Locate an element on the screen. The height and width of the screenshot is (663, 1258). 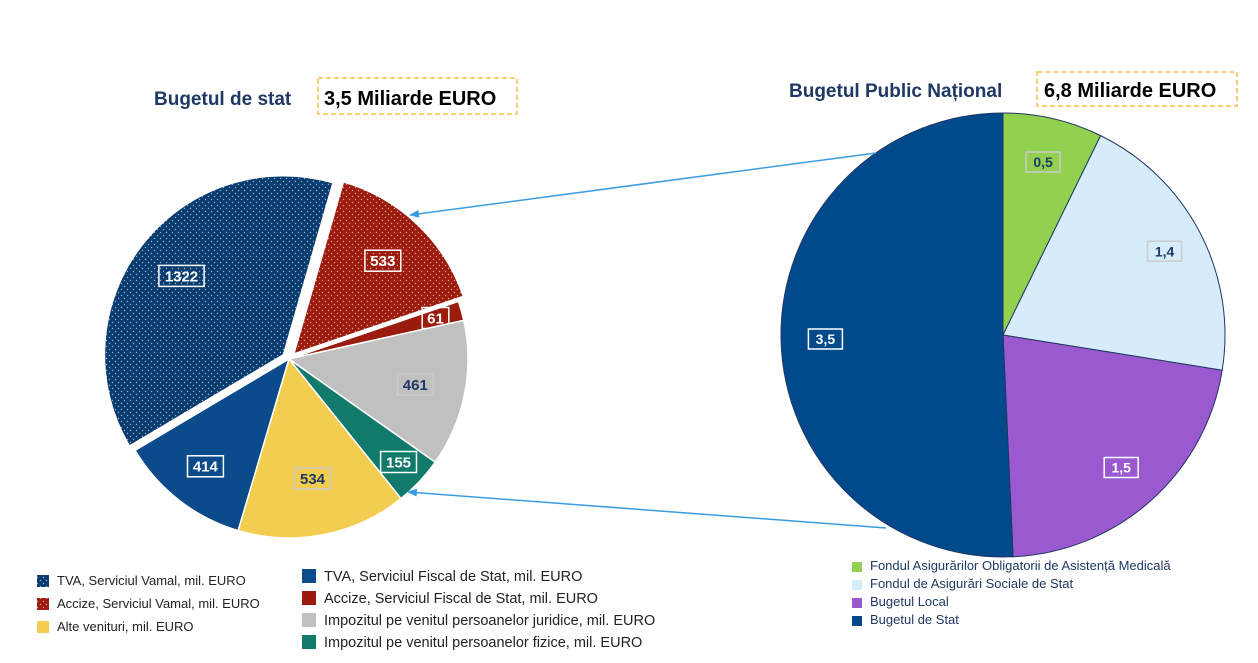
right-total-label: 6,8 Miliarde EURO is located at coordinates (1130, 91).